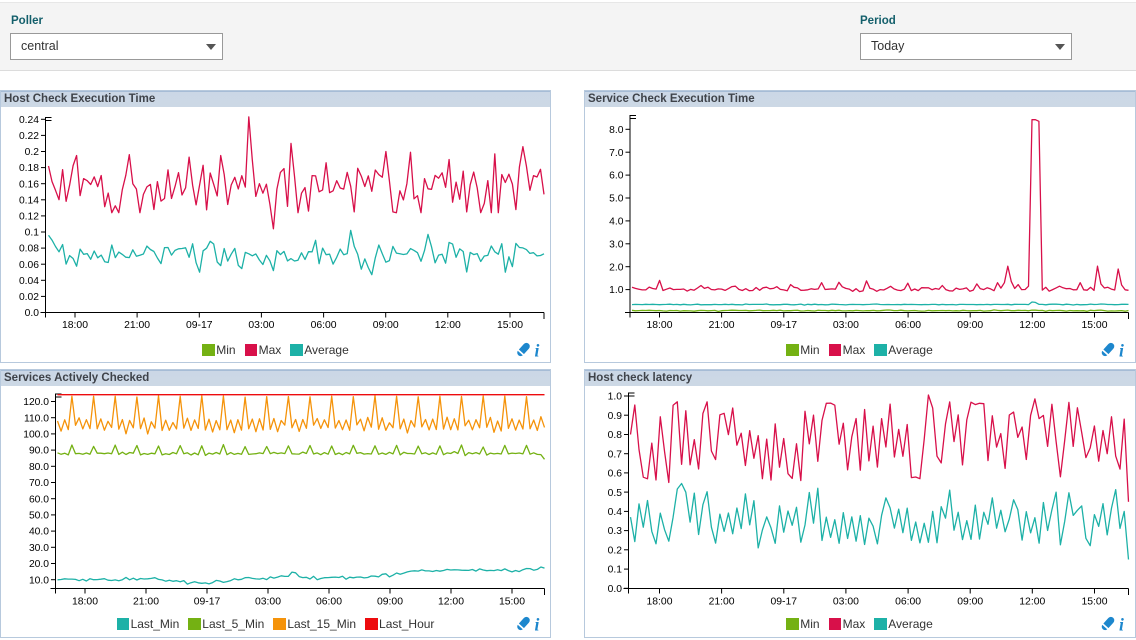  Describe the element at coordinates (39, 532) in the screenshot. I see `svg-text: 40.0` at that location.